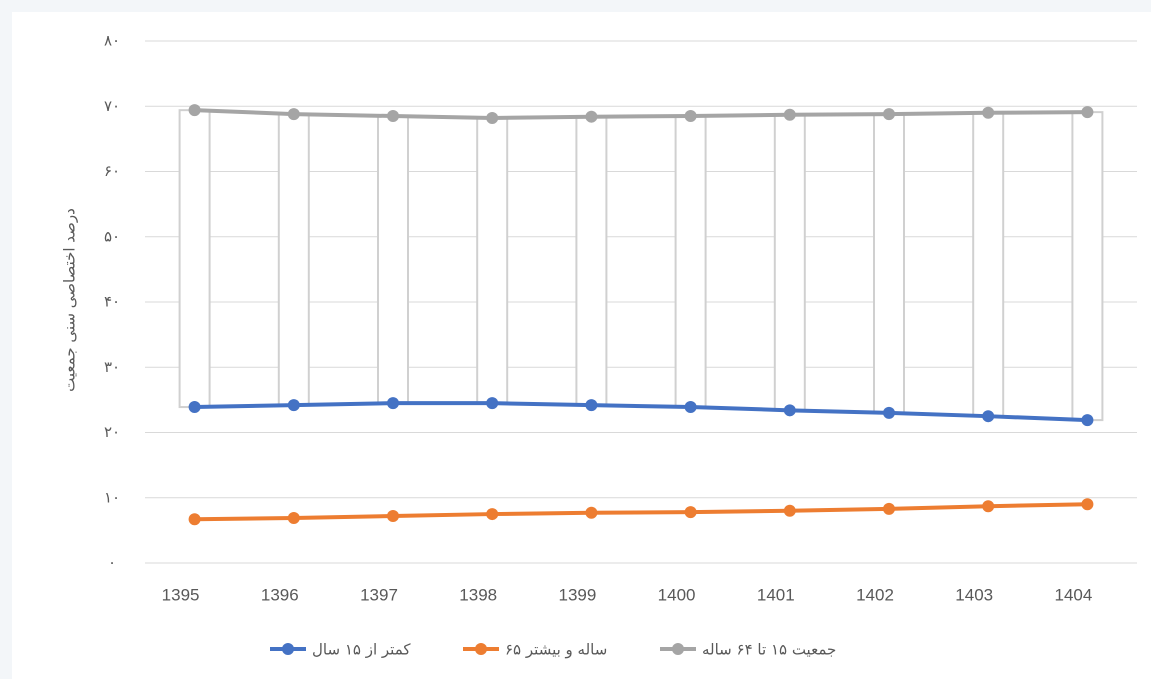  I want to click on y-tick-label: ۴۰, so click(112, 302).